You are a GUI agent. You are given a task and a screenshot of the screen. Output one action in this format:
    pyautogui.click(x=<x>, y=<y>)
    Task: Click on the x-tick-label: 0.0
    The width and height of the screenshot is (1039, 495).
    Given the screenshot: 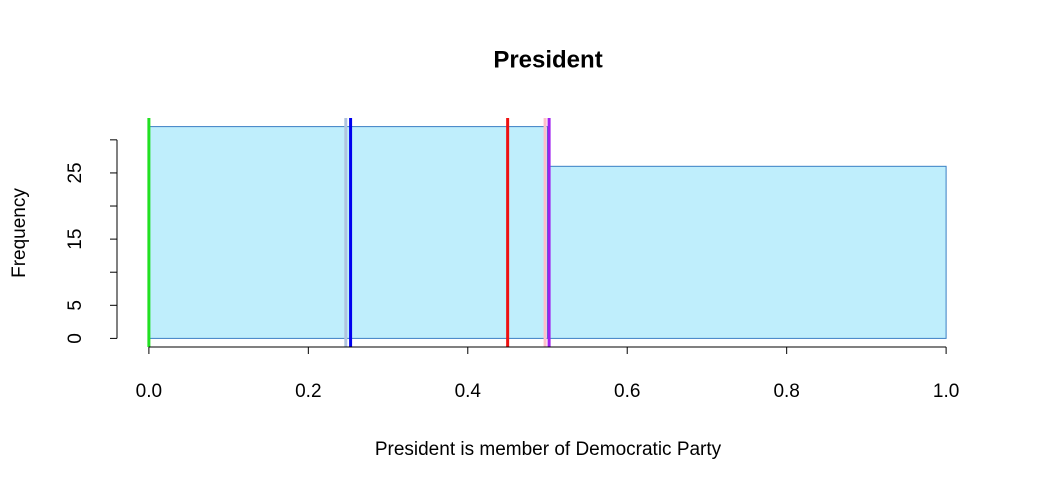 What is the action you would take?
    pyautogui.click(x=149, y=391)
    